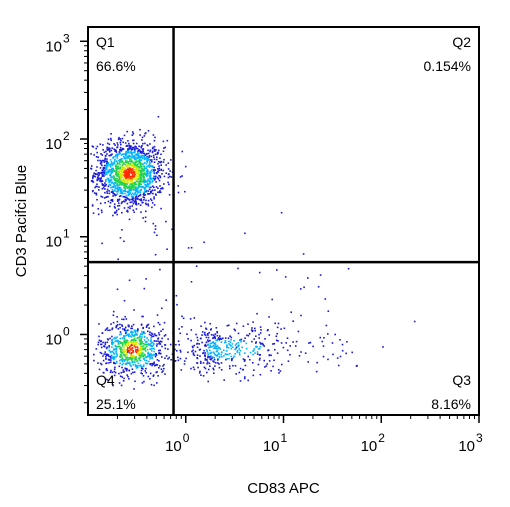 This screenshot has height=507, width=510. I want to click on quadrant-name-q3: Q3, so click(461, 380).